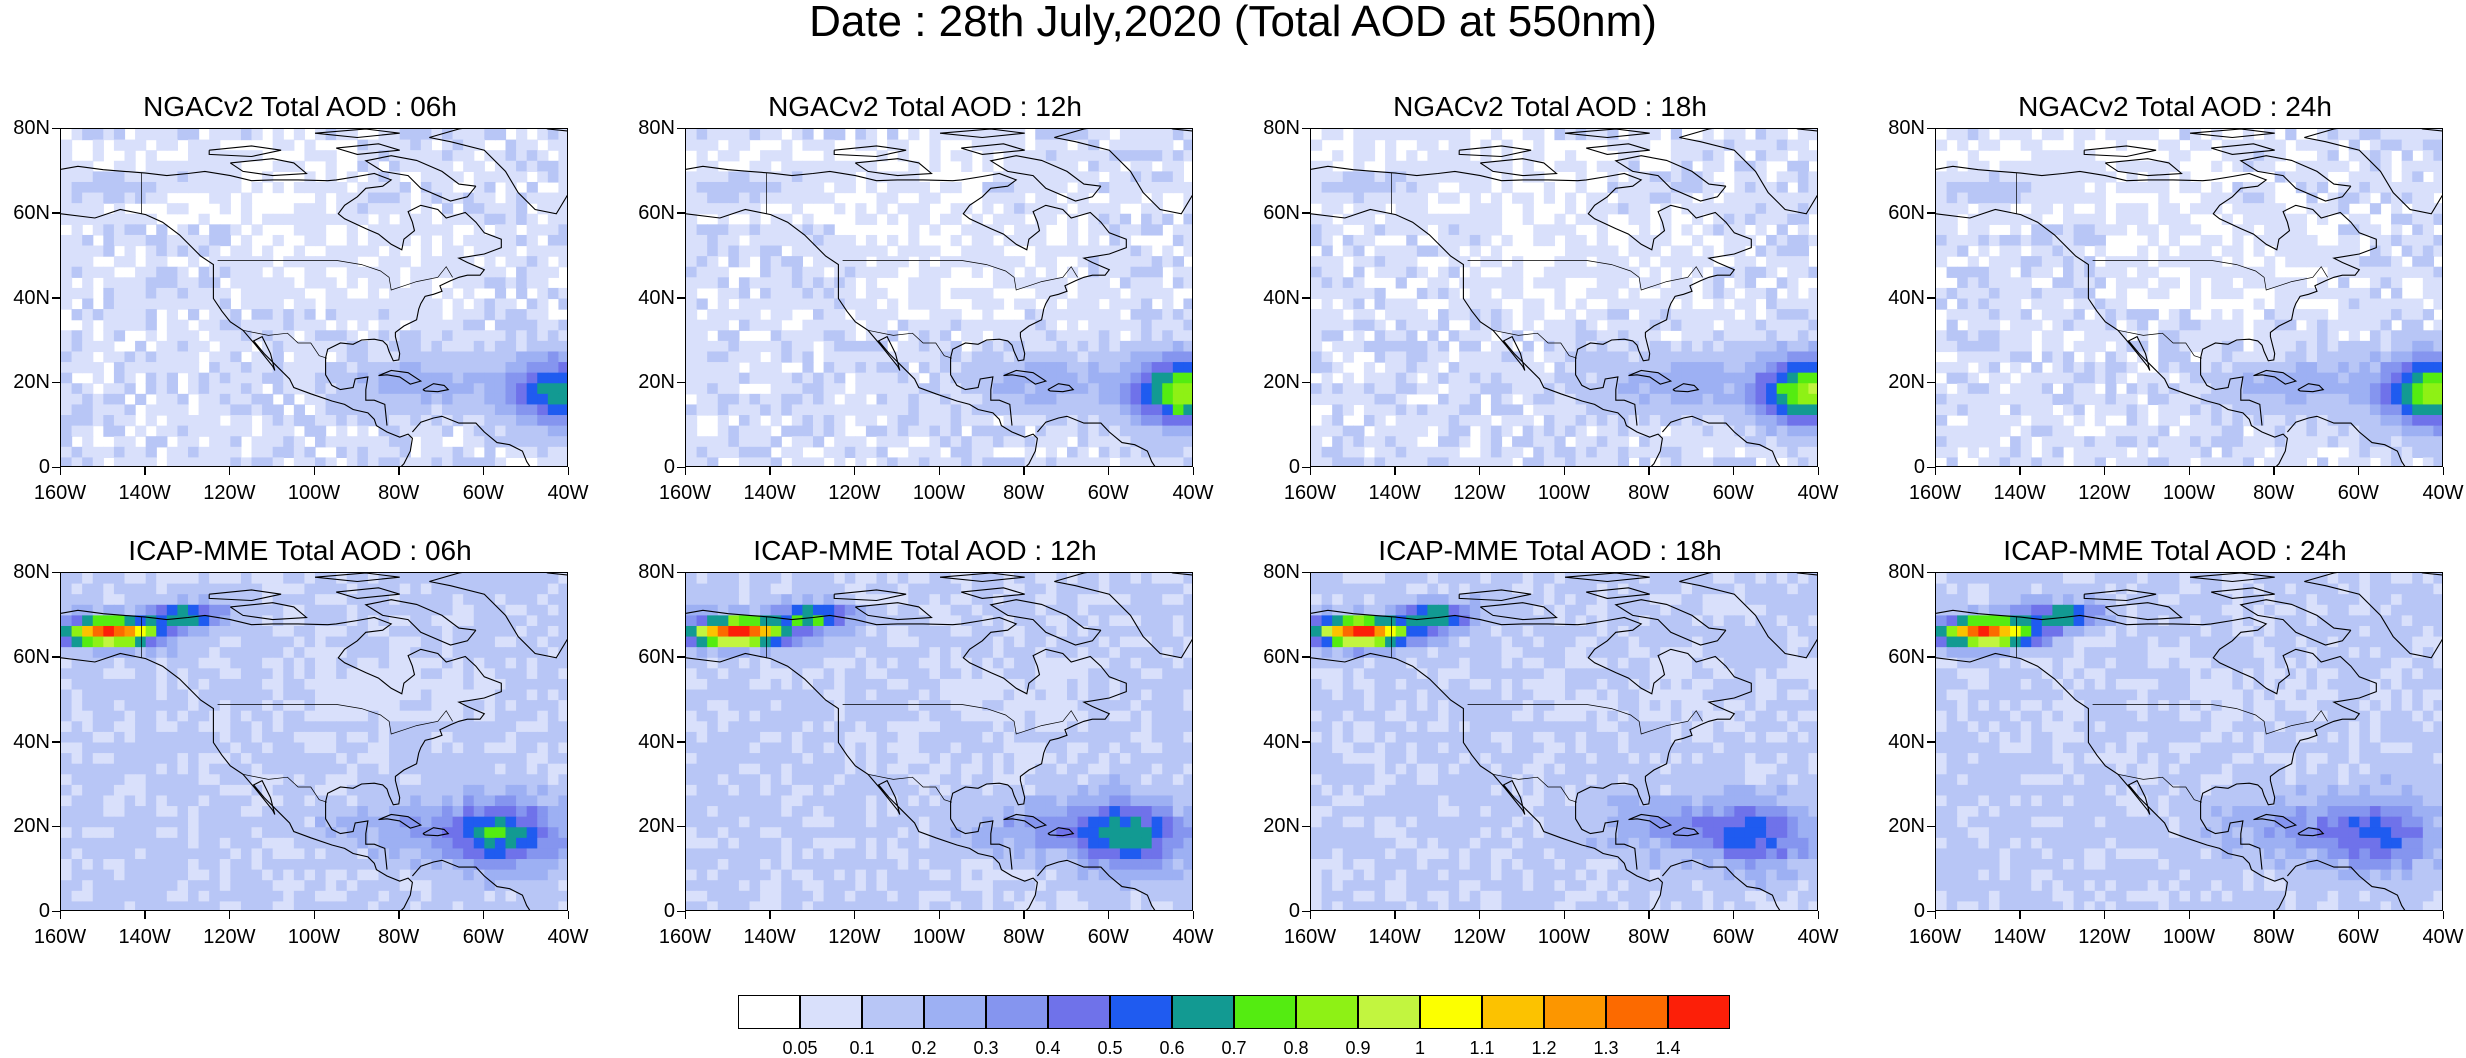 This screenshot has height=1058, width=2466. Describe the element at coordinates (1550, 551) in the screenshot. I see `panel-title: ICAP-MME Total AOD : 18h` at that location.